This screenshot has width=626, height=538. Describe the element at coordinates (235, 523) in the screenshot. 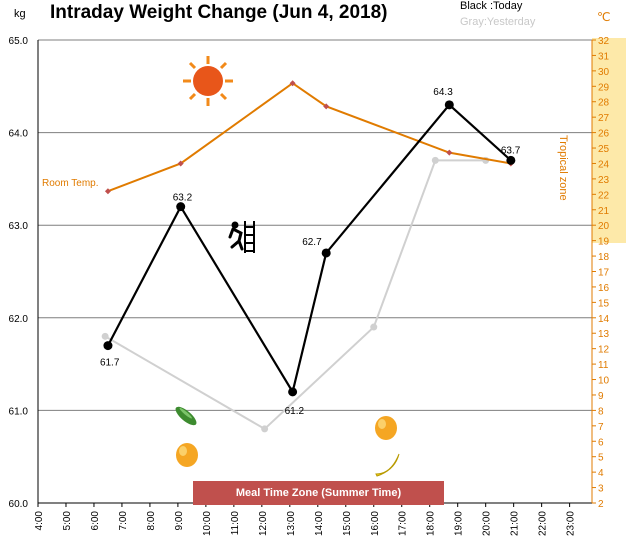

I see `x-tick-label: 11:00` at that location.